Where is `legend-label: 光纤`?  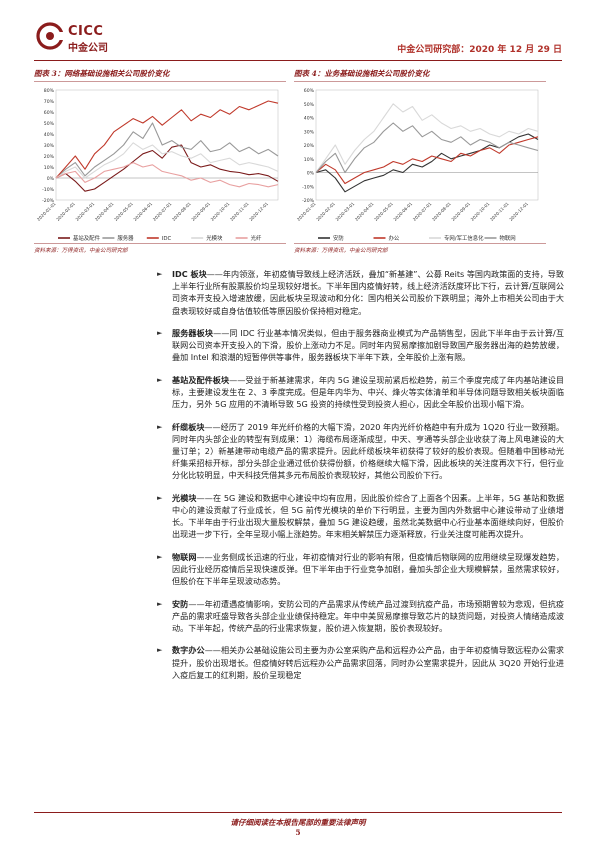
legend-label: 光纤 is located at coordinates (256, 238).